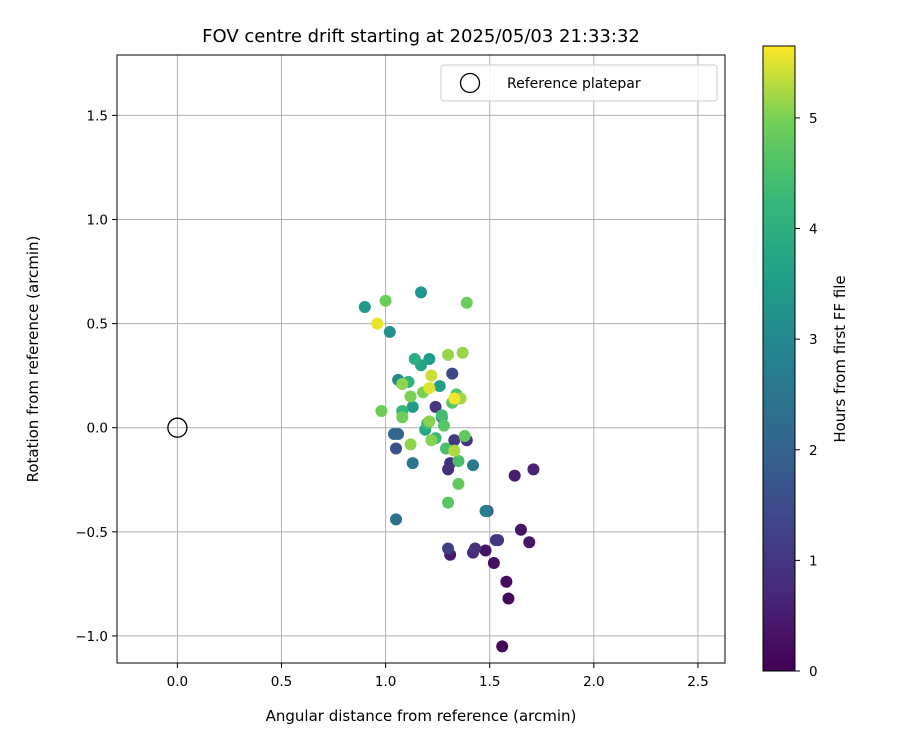  Describe the element at coordinates (489, 682) in the screenshot. I see `x-tick-label: 1.5` at that location.